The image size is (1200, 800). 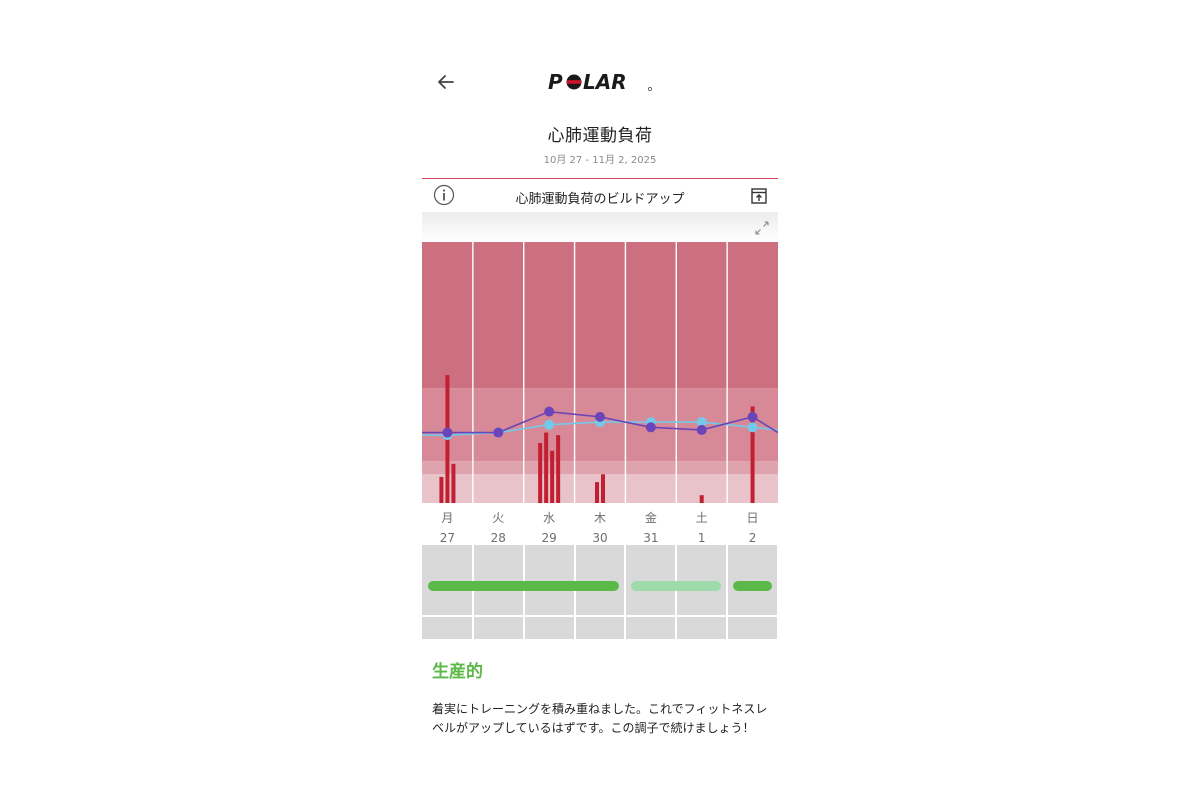 What do you see at coordinates (600, 199) in the screenshot?
I see `chart-title: 心肺運動負荷のビルドアップ` at bounding box center [600, 199].